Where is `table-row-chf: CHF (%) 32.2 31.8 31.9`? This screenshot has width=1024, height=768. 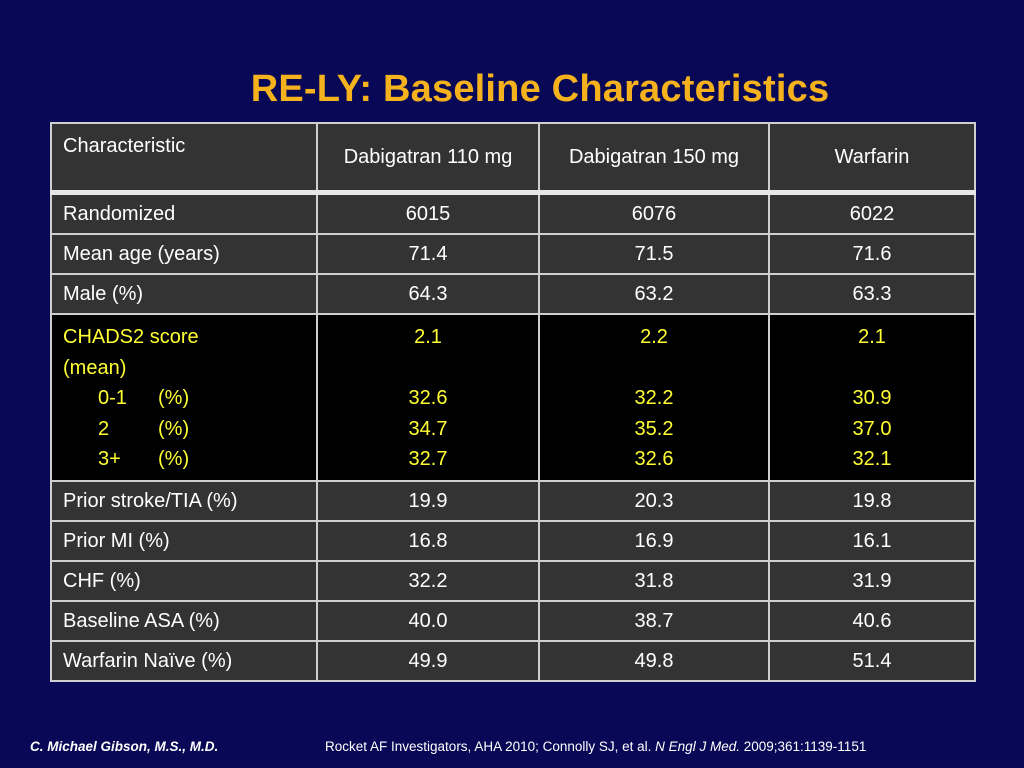 table-row-chf: CHF (%) 32.2 31.8 31.9 is located at coordinates (513, 581).